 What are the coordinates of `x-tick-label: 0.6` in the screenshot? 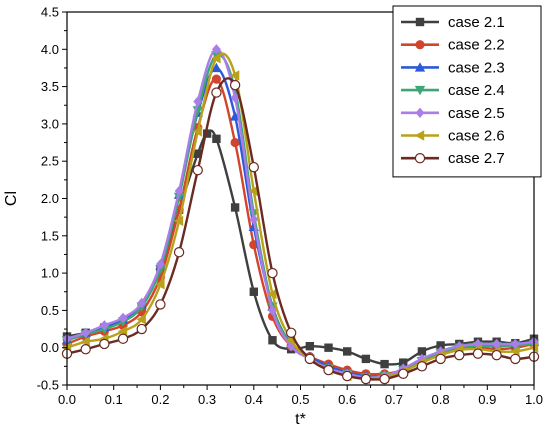 It's located at (347, 399).